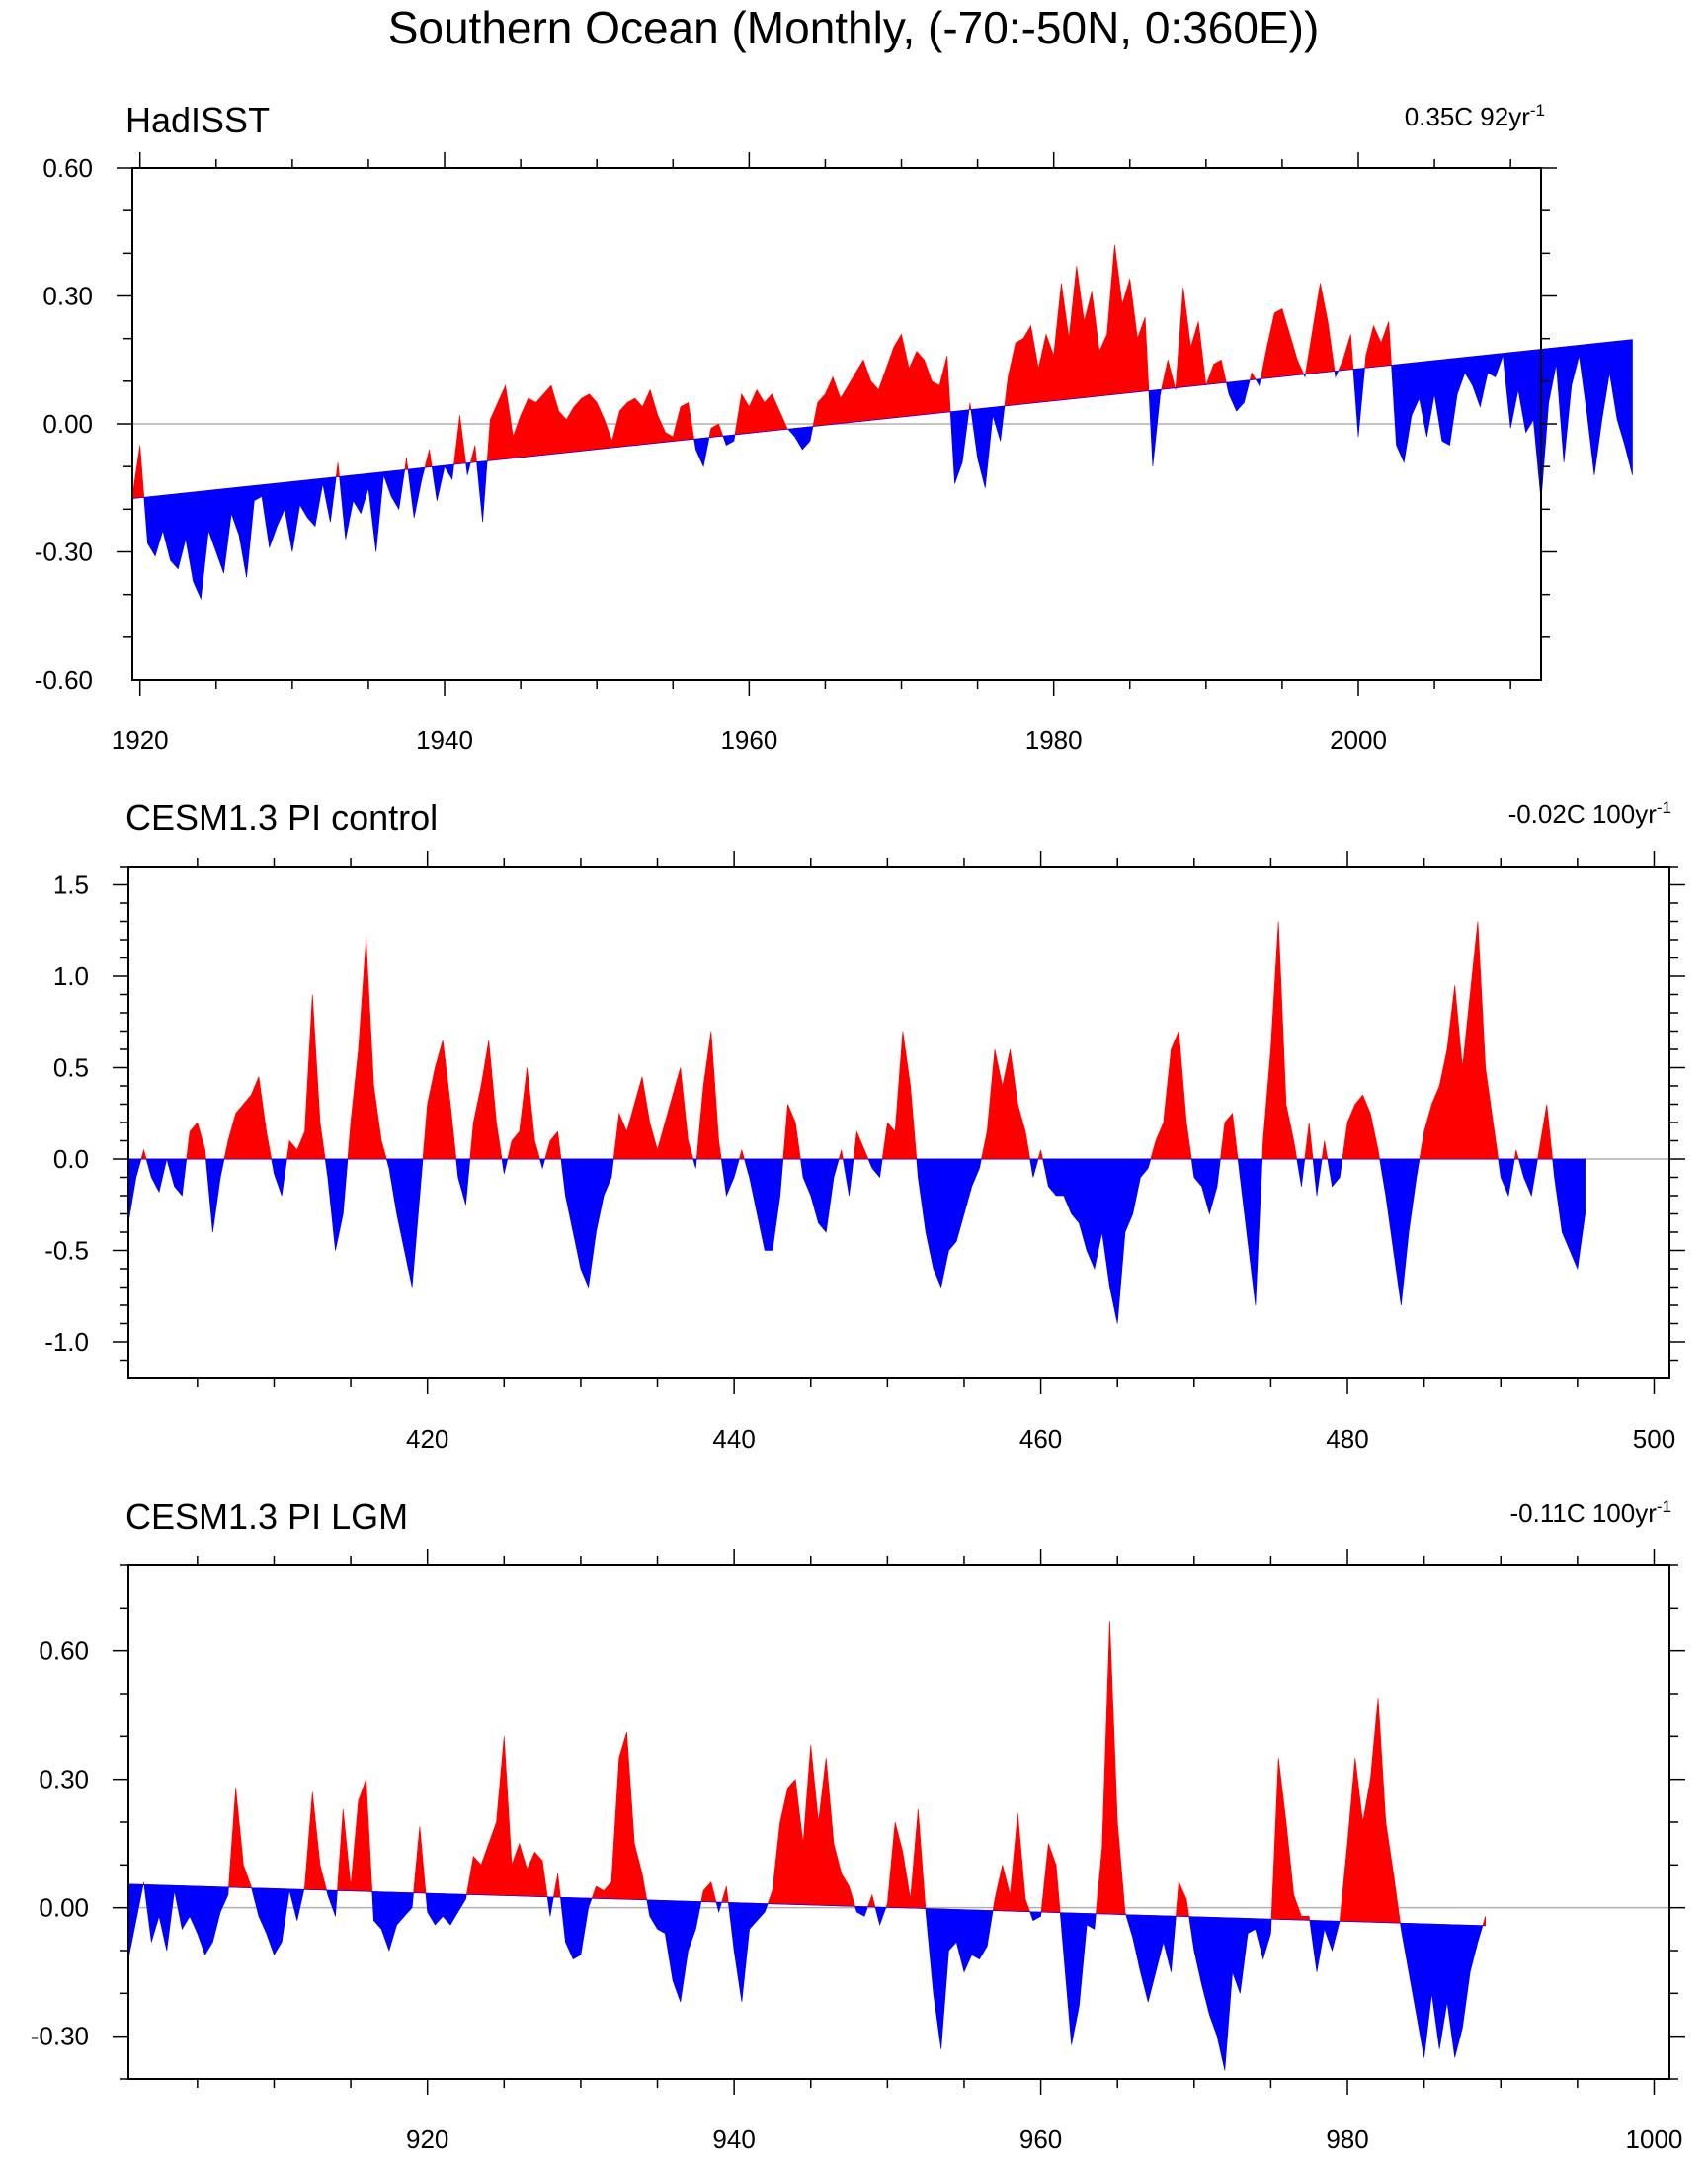  I want to click on x-tick-label: 460, so click(1040, 1439).